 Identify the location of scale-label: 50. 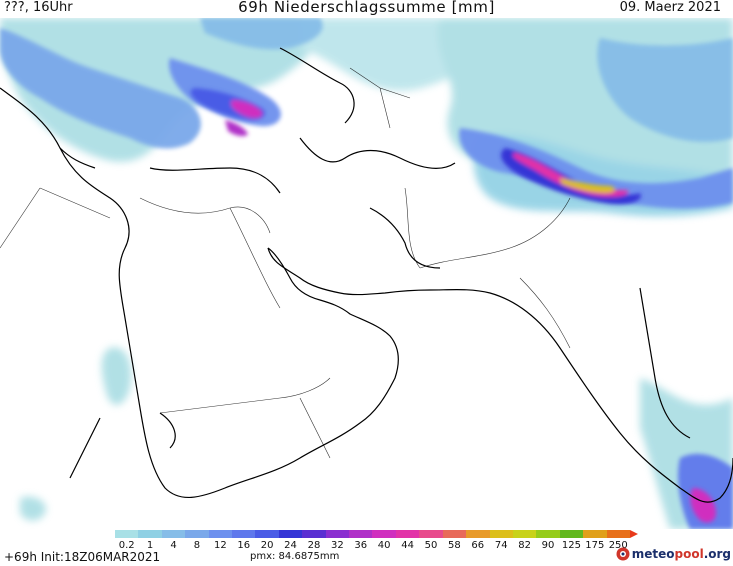
(431, 545).